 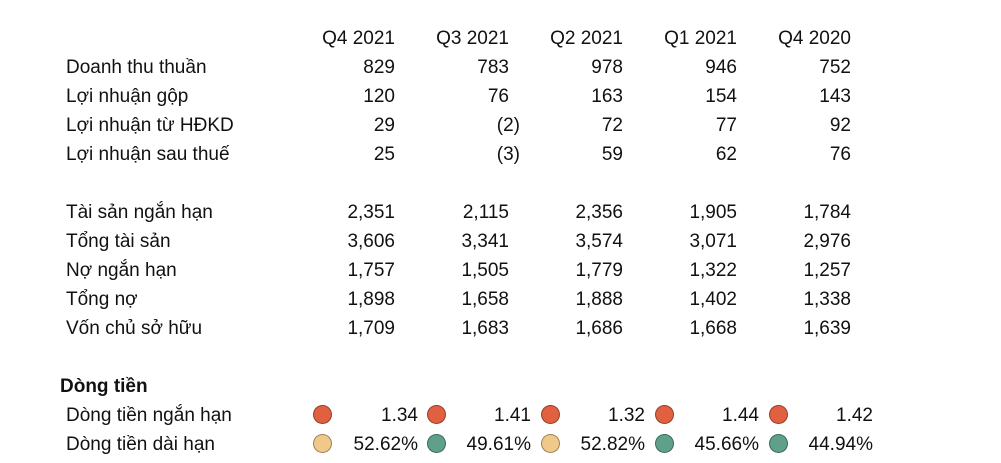 What do you see at coordinates (721, 67) in the screenshot?
I see `cell-value: 946` at bounding box center [721, 67].